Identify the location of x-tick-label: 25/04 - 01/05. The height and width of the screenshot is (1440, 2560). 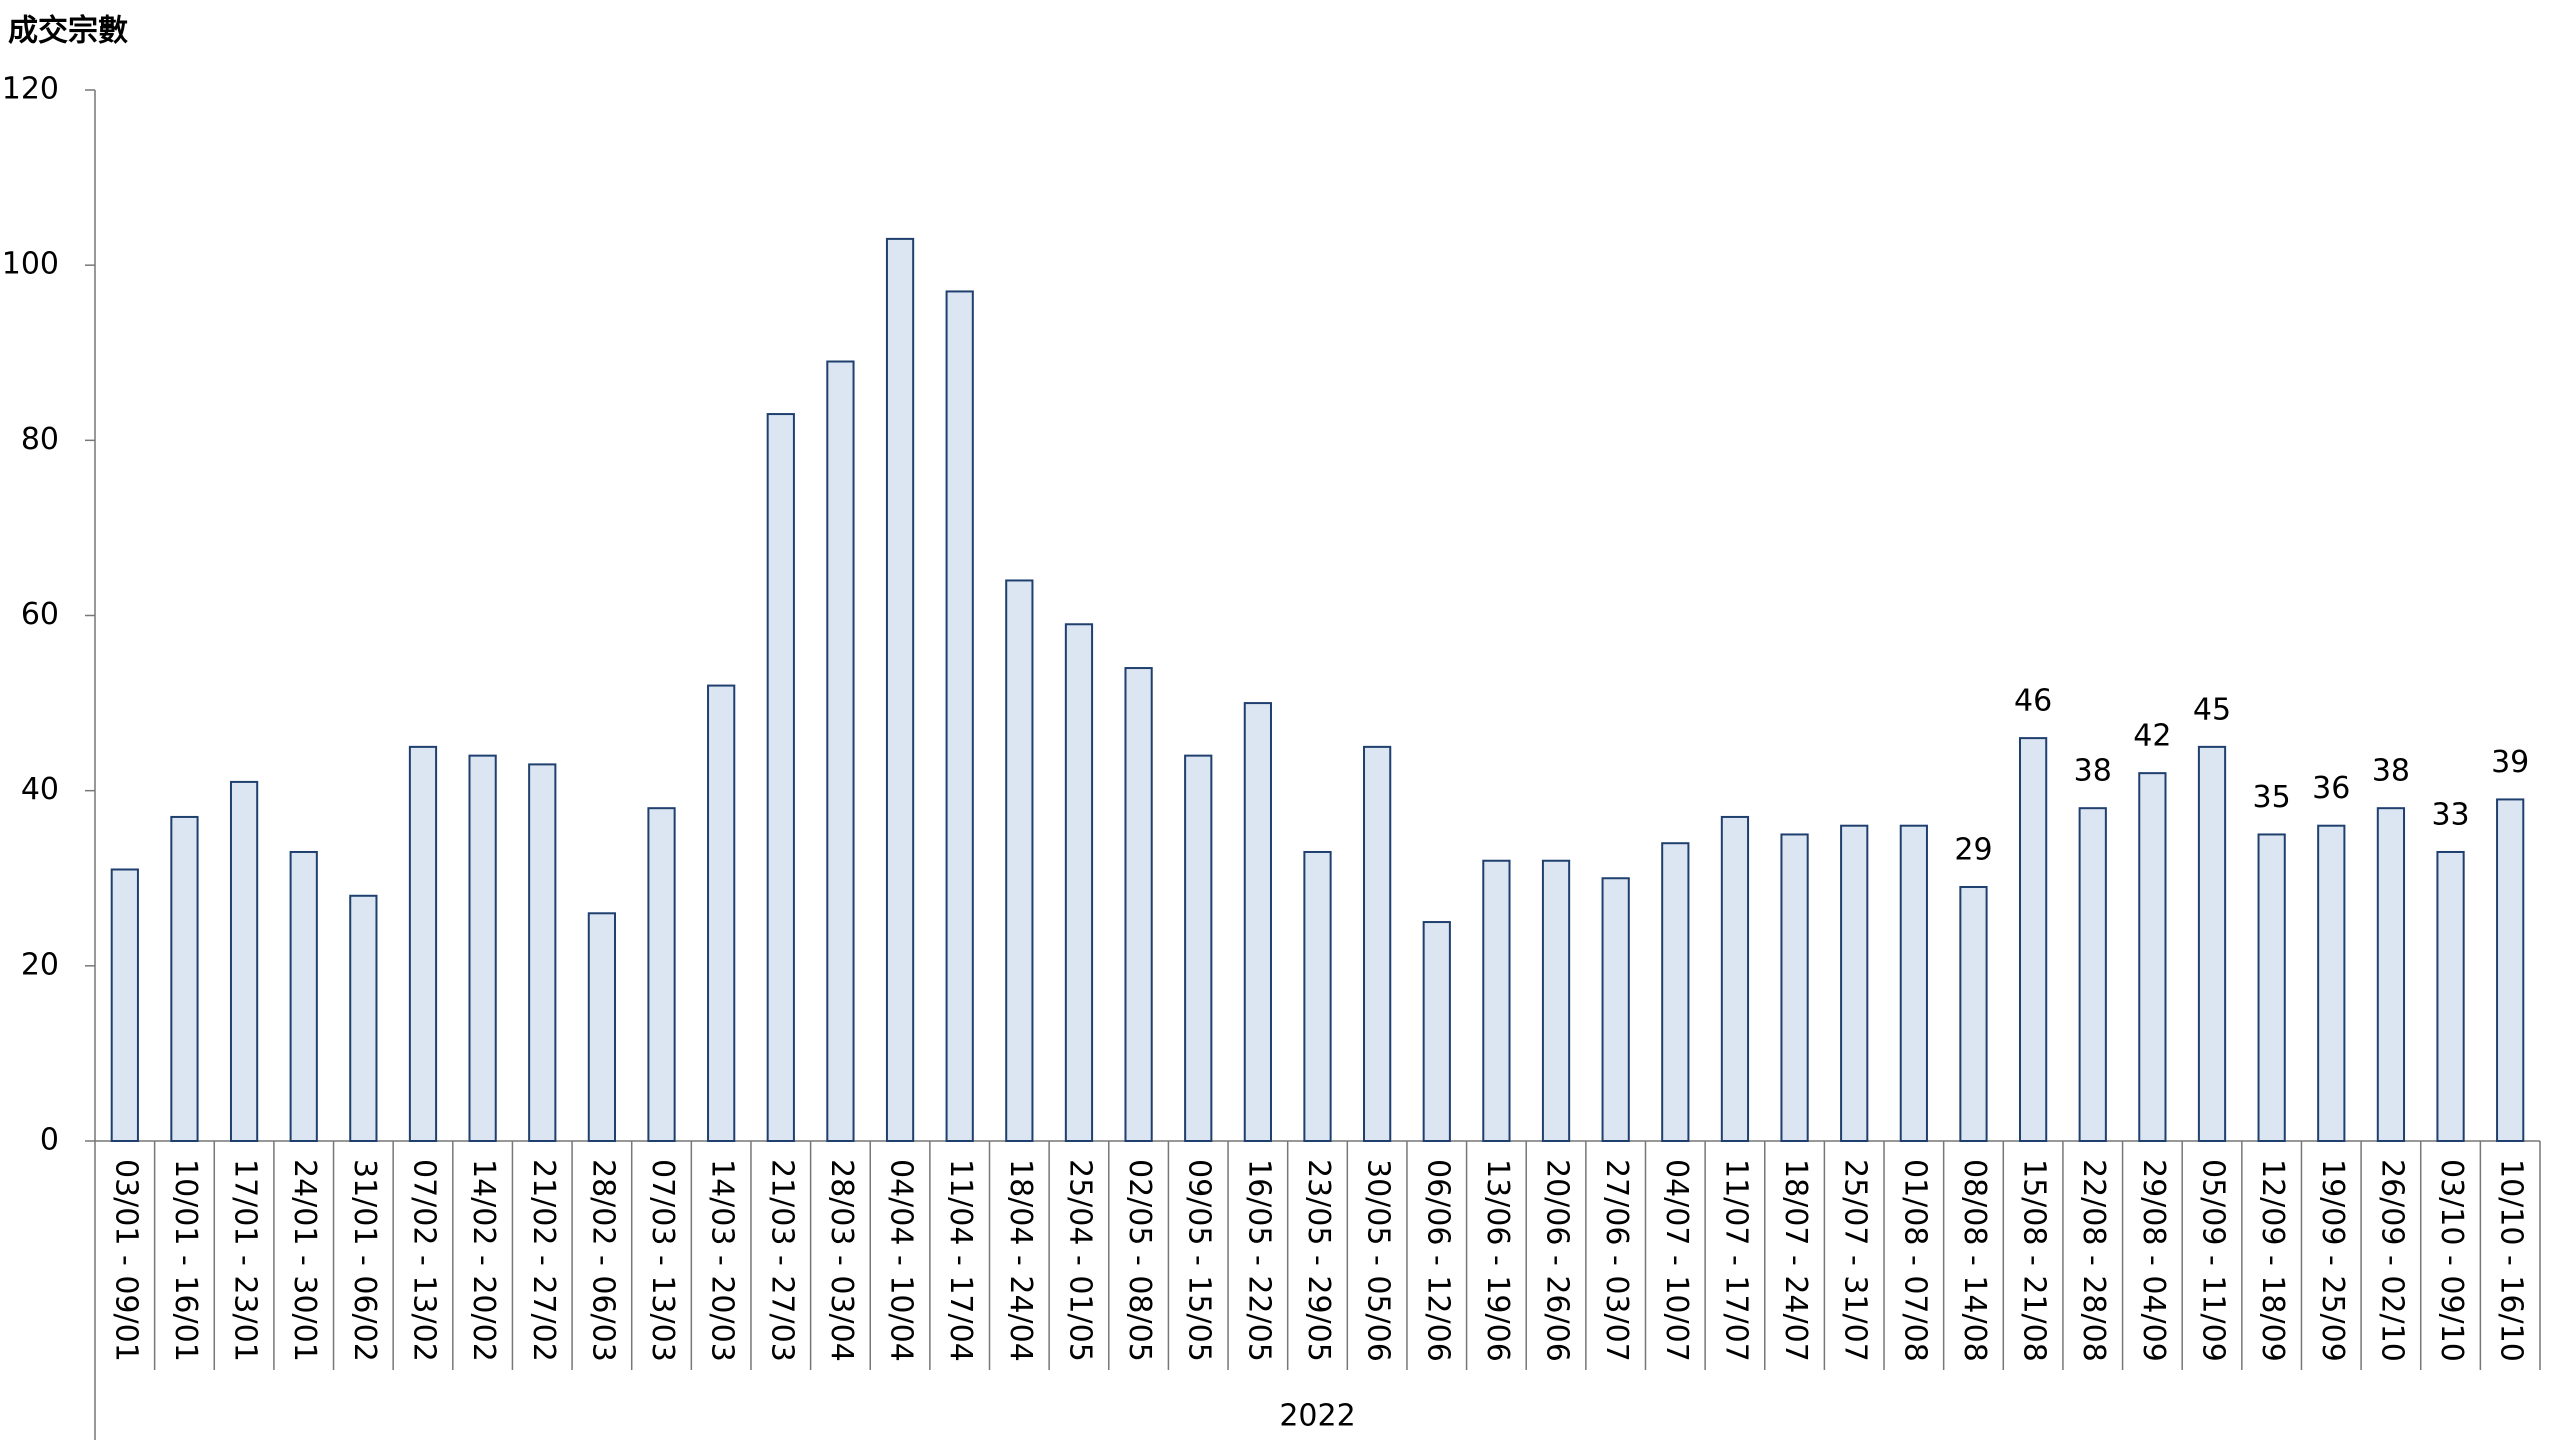
(1079, 1260).